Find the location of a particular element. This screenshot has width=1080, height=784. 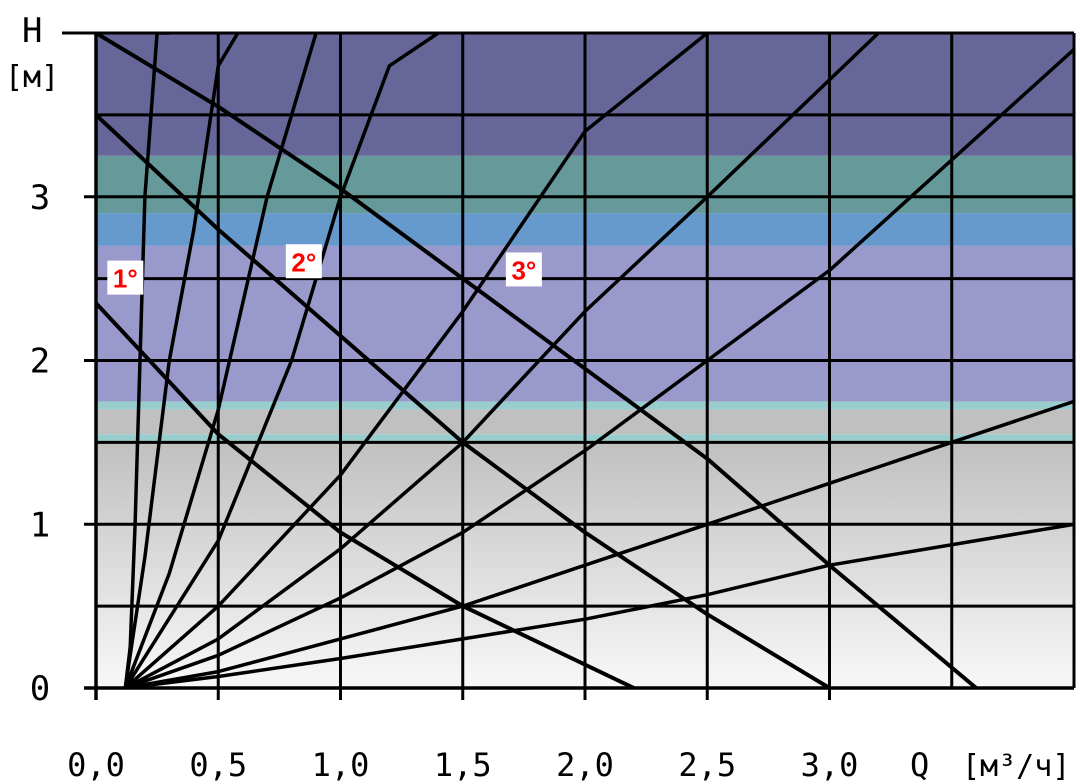

curve-label-text: 1° is located at coordinates (125, 279).